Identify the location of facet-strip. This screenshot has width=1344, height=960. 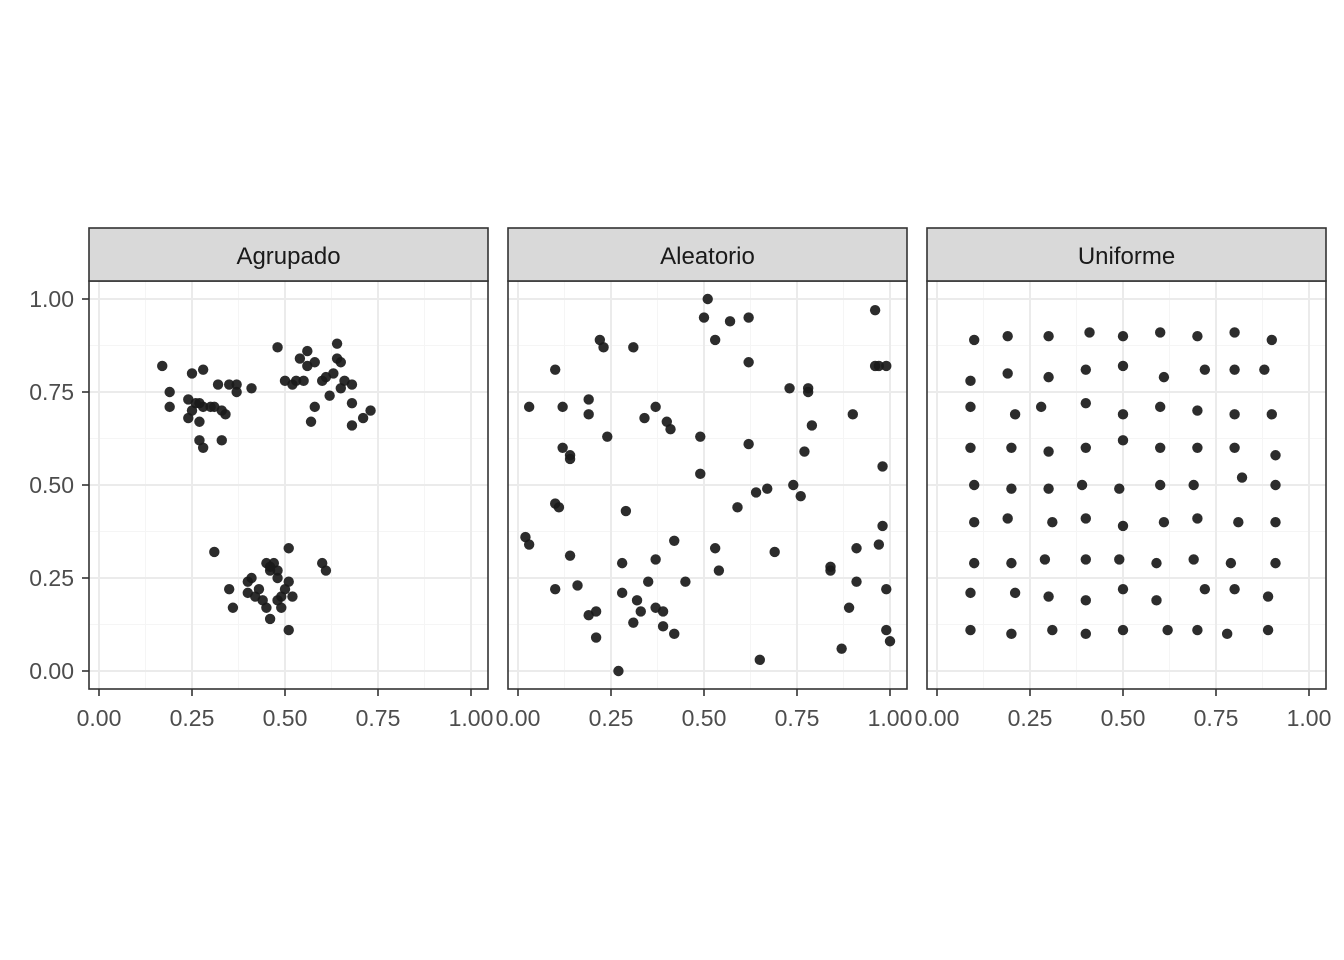
(707, 254).